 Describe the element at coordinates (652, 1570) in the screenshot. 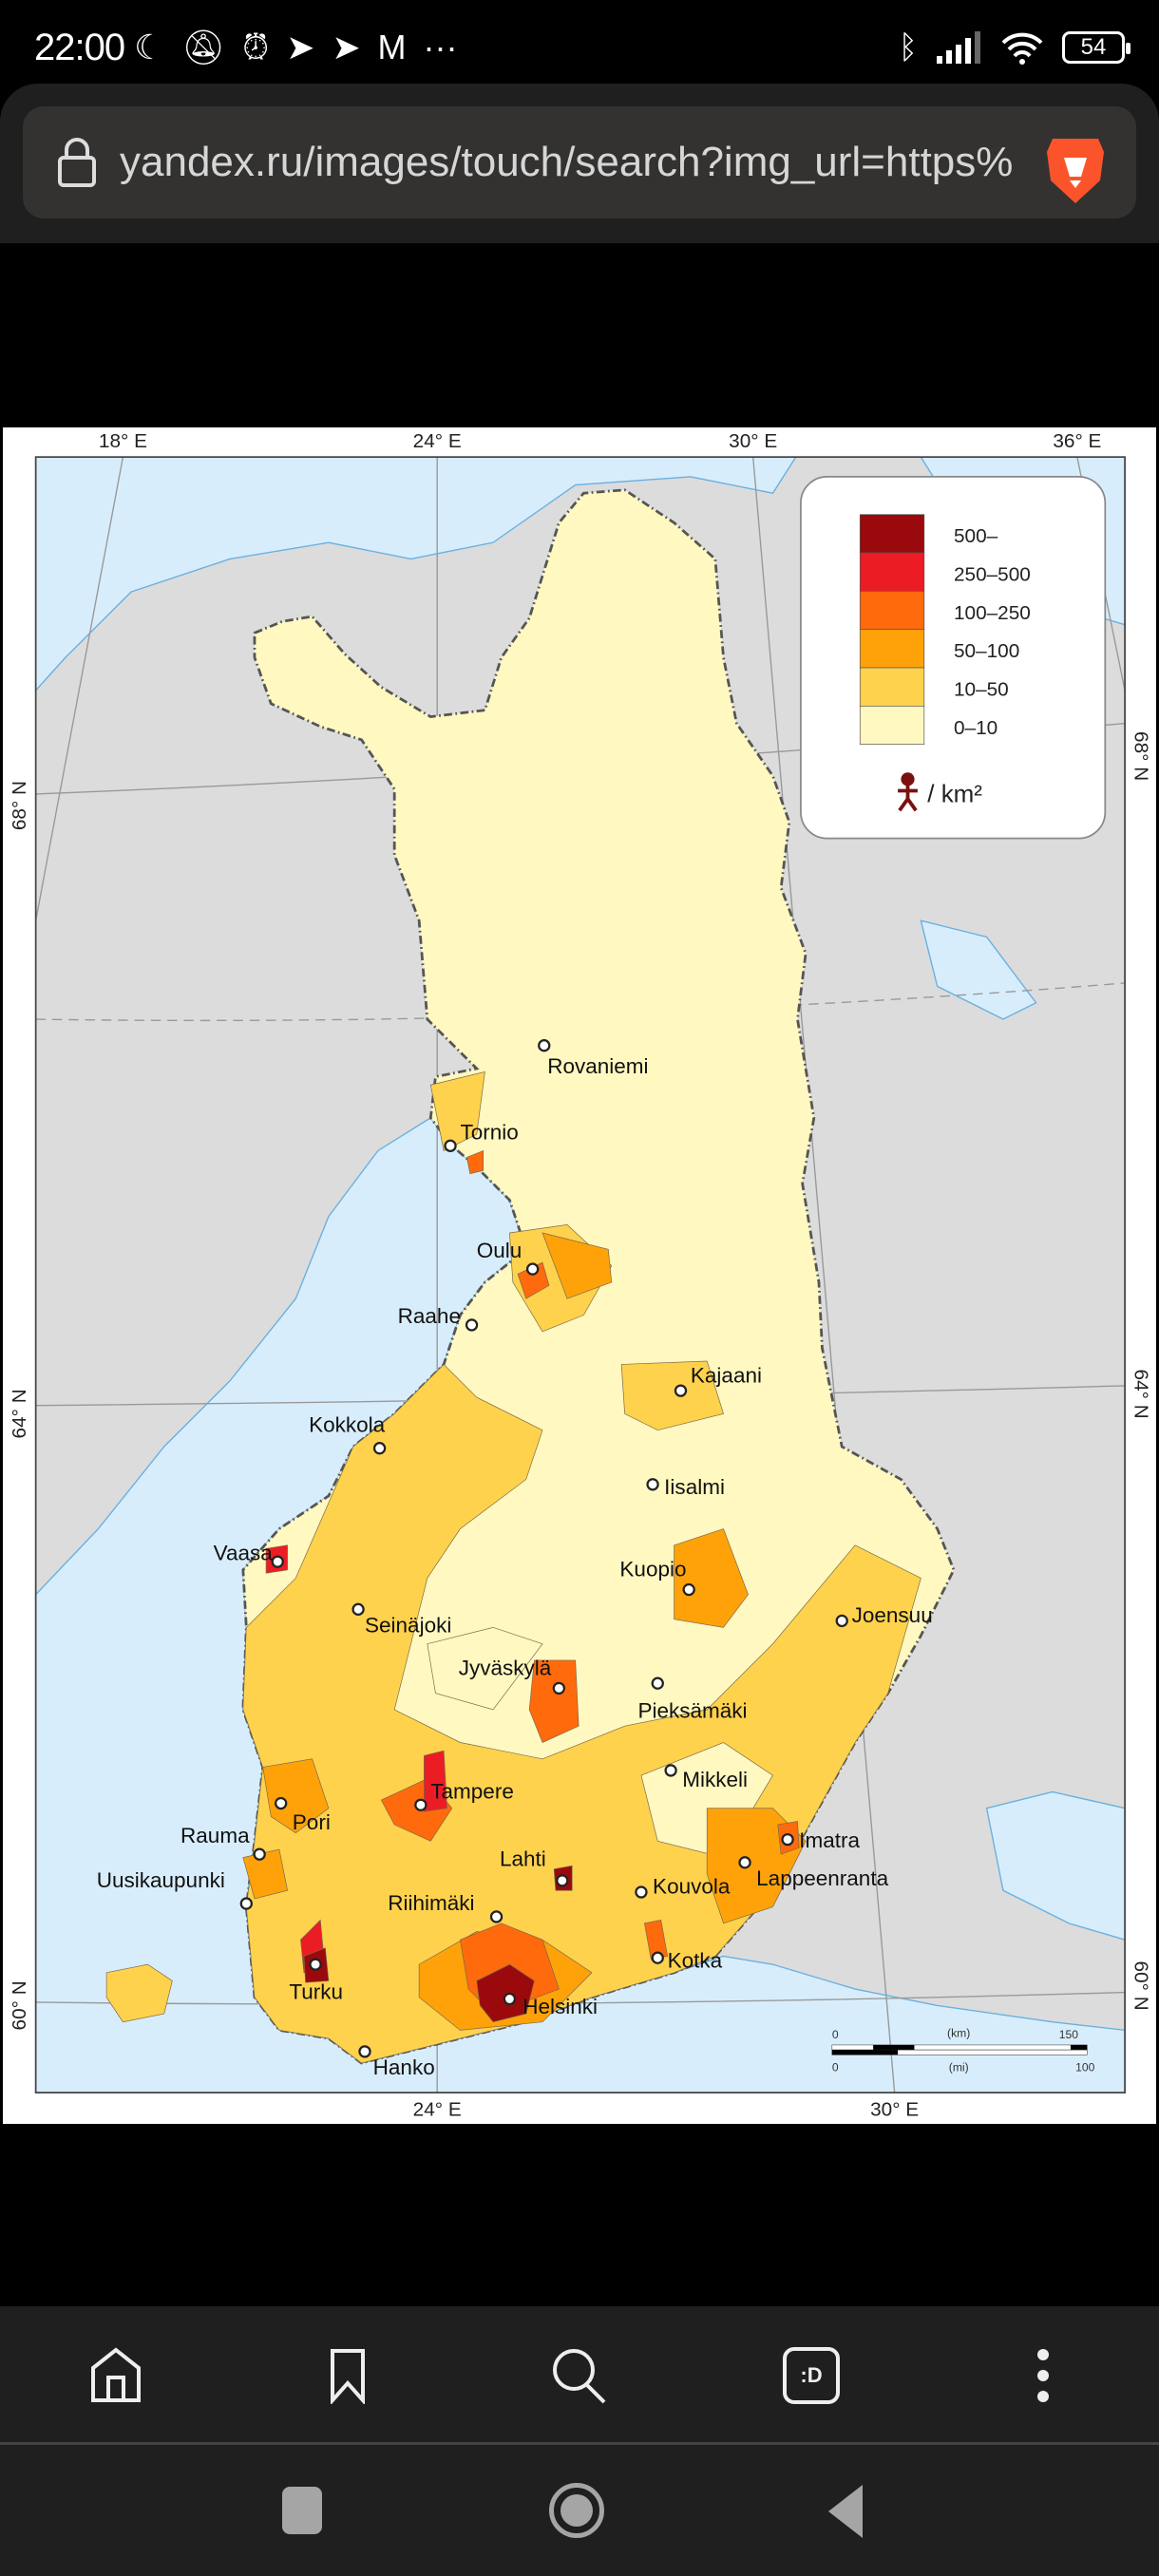

I see `city-label: Kuopio` at that location.